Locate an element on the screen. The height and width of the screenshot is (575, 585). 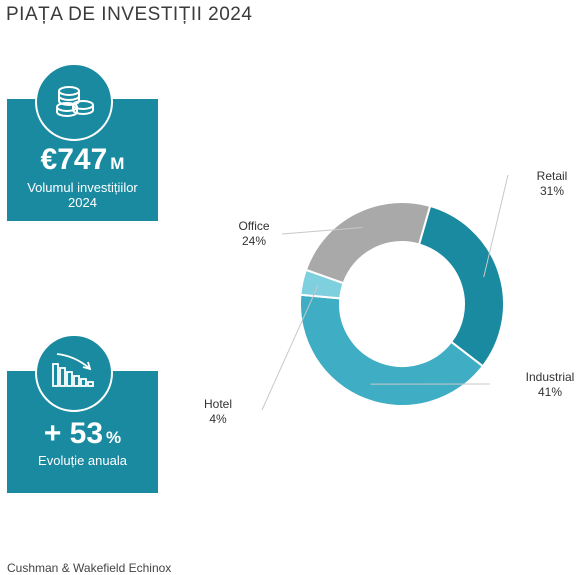
slice-value-retail: 31% is located at coordinates (552, 191).